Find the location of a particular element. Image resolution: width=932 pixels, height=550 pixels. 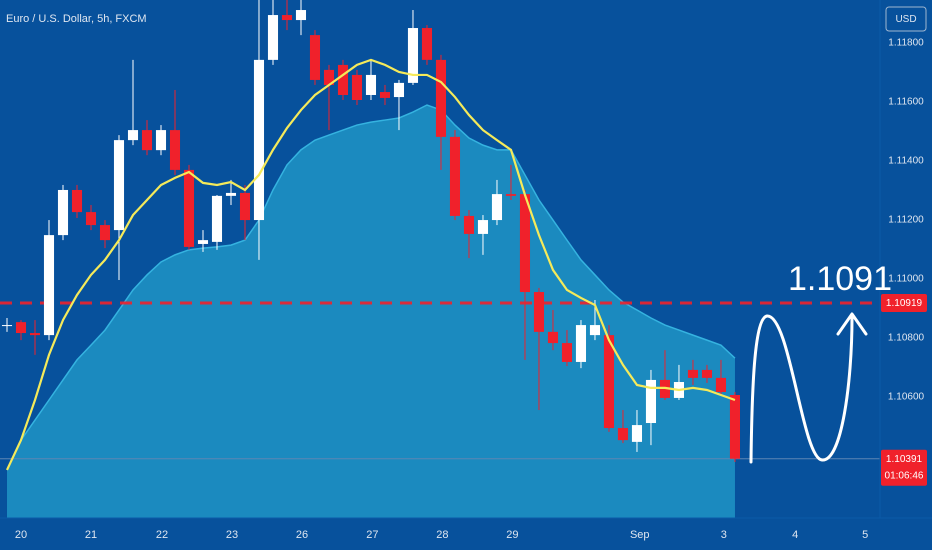

level-tag-label: 1.10919 is located at coordinates (904, 303).